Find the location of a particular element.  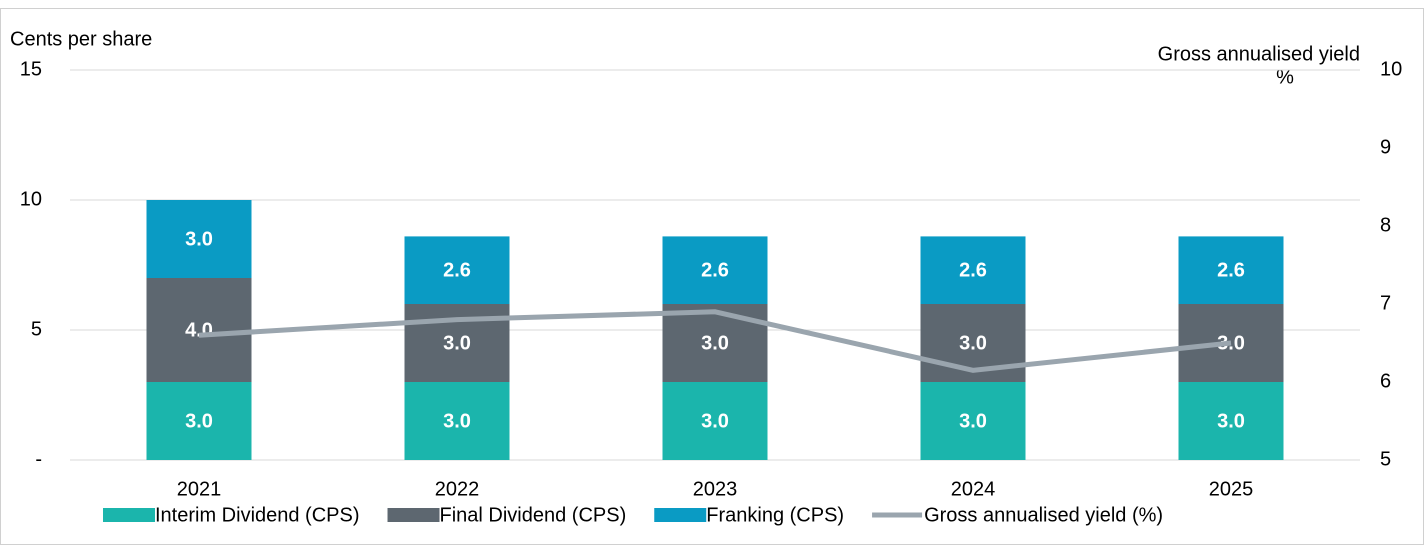

y2-tick-label: 10 is located at coordinates (1391, 69).